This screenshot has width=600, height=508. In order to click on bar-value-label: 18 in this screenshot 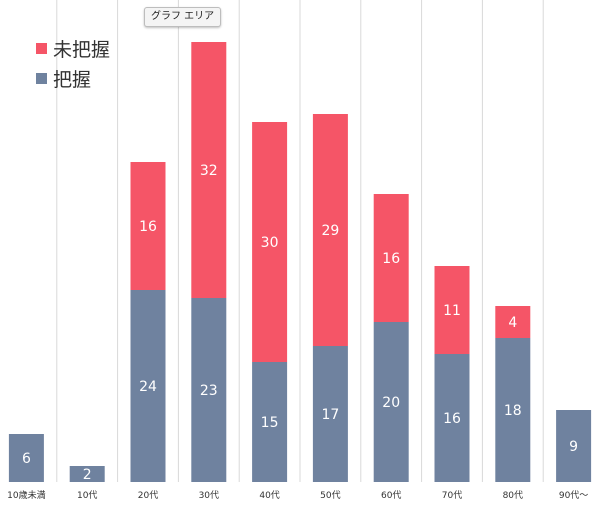, I will do `click(513, 411)`.